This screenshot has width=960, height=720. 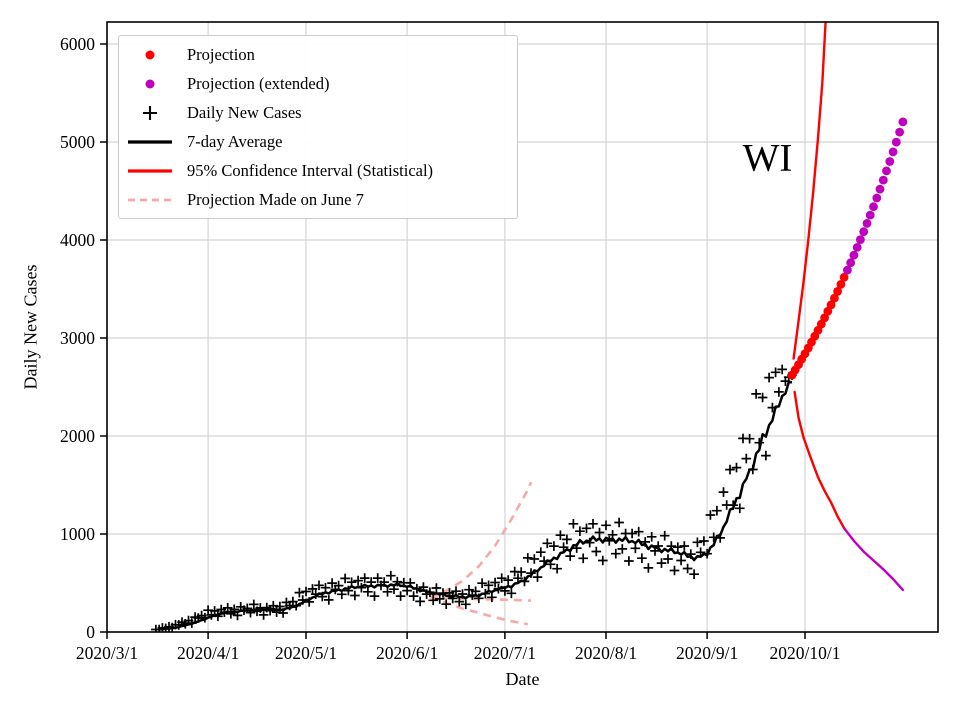 I want to click on y-tick-label: 5000, so click(x=77, y=142).